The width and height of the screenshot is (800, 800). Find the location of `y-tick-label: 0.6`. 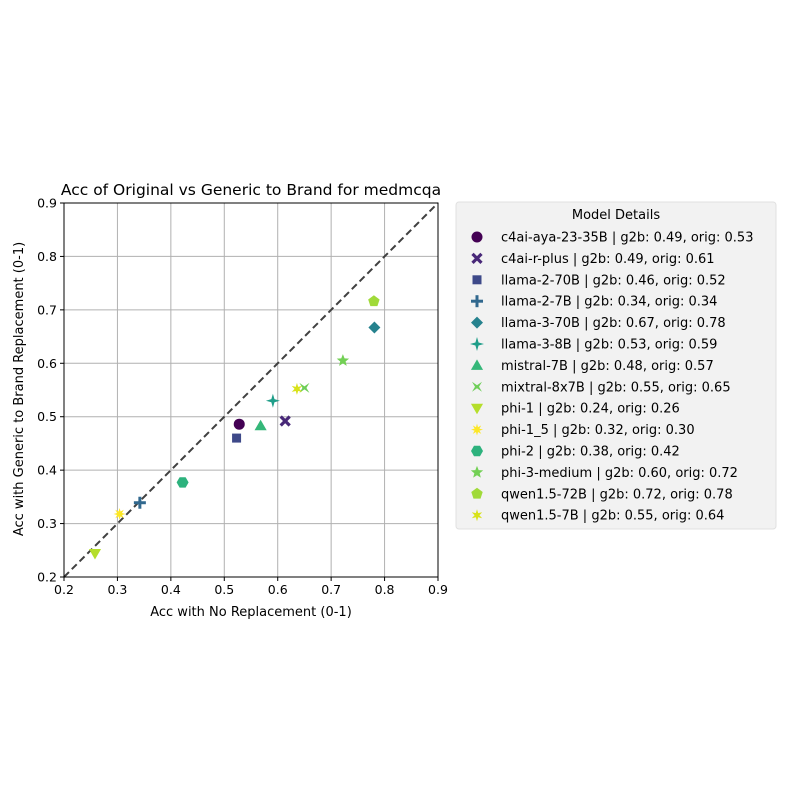

y-tick-label: 0.6 is located at coordinates (47, 363).